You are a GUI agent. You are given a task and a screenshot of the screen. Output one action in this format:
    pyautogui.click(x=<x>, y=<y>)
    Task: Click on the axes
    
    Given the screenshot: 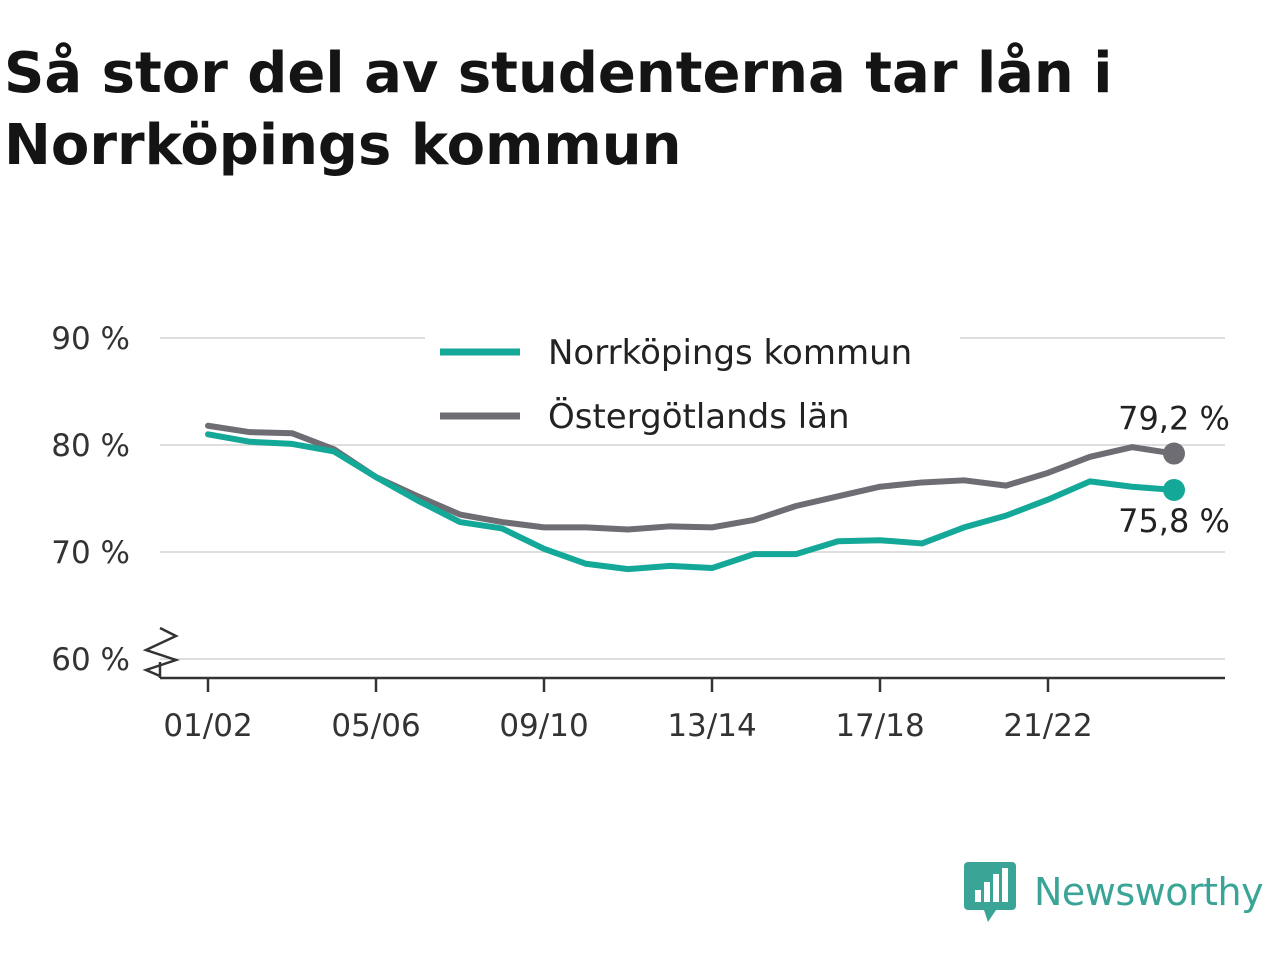 What is the action you would take?
    pyautogui.click(x=683, y=653)
    